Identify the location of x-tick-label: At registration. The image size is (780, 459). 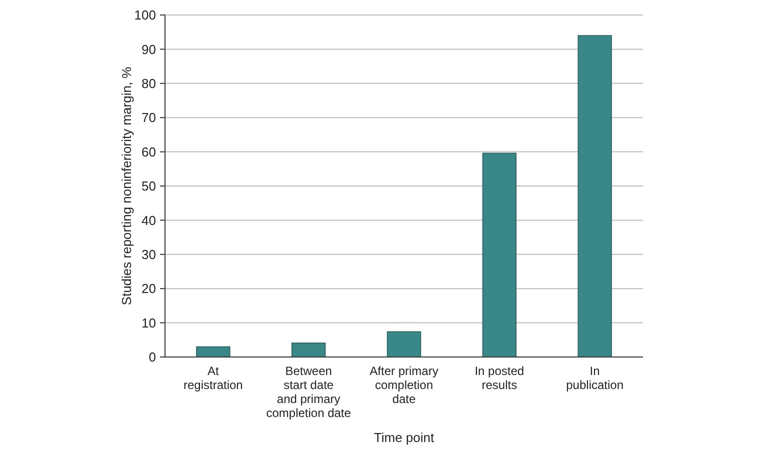
(213, 378).